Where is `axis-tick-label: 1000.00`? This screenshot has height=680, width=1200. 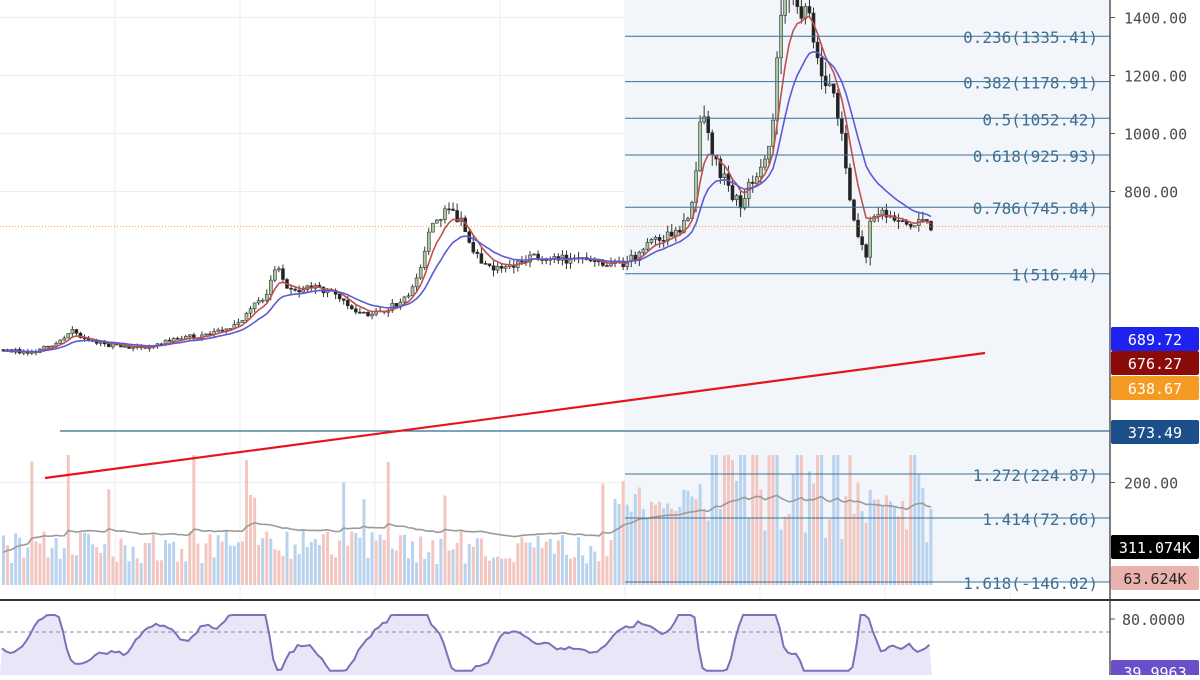 axis-tick-label: 1000.00 is located at coordinates (1155, 135).